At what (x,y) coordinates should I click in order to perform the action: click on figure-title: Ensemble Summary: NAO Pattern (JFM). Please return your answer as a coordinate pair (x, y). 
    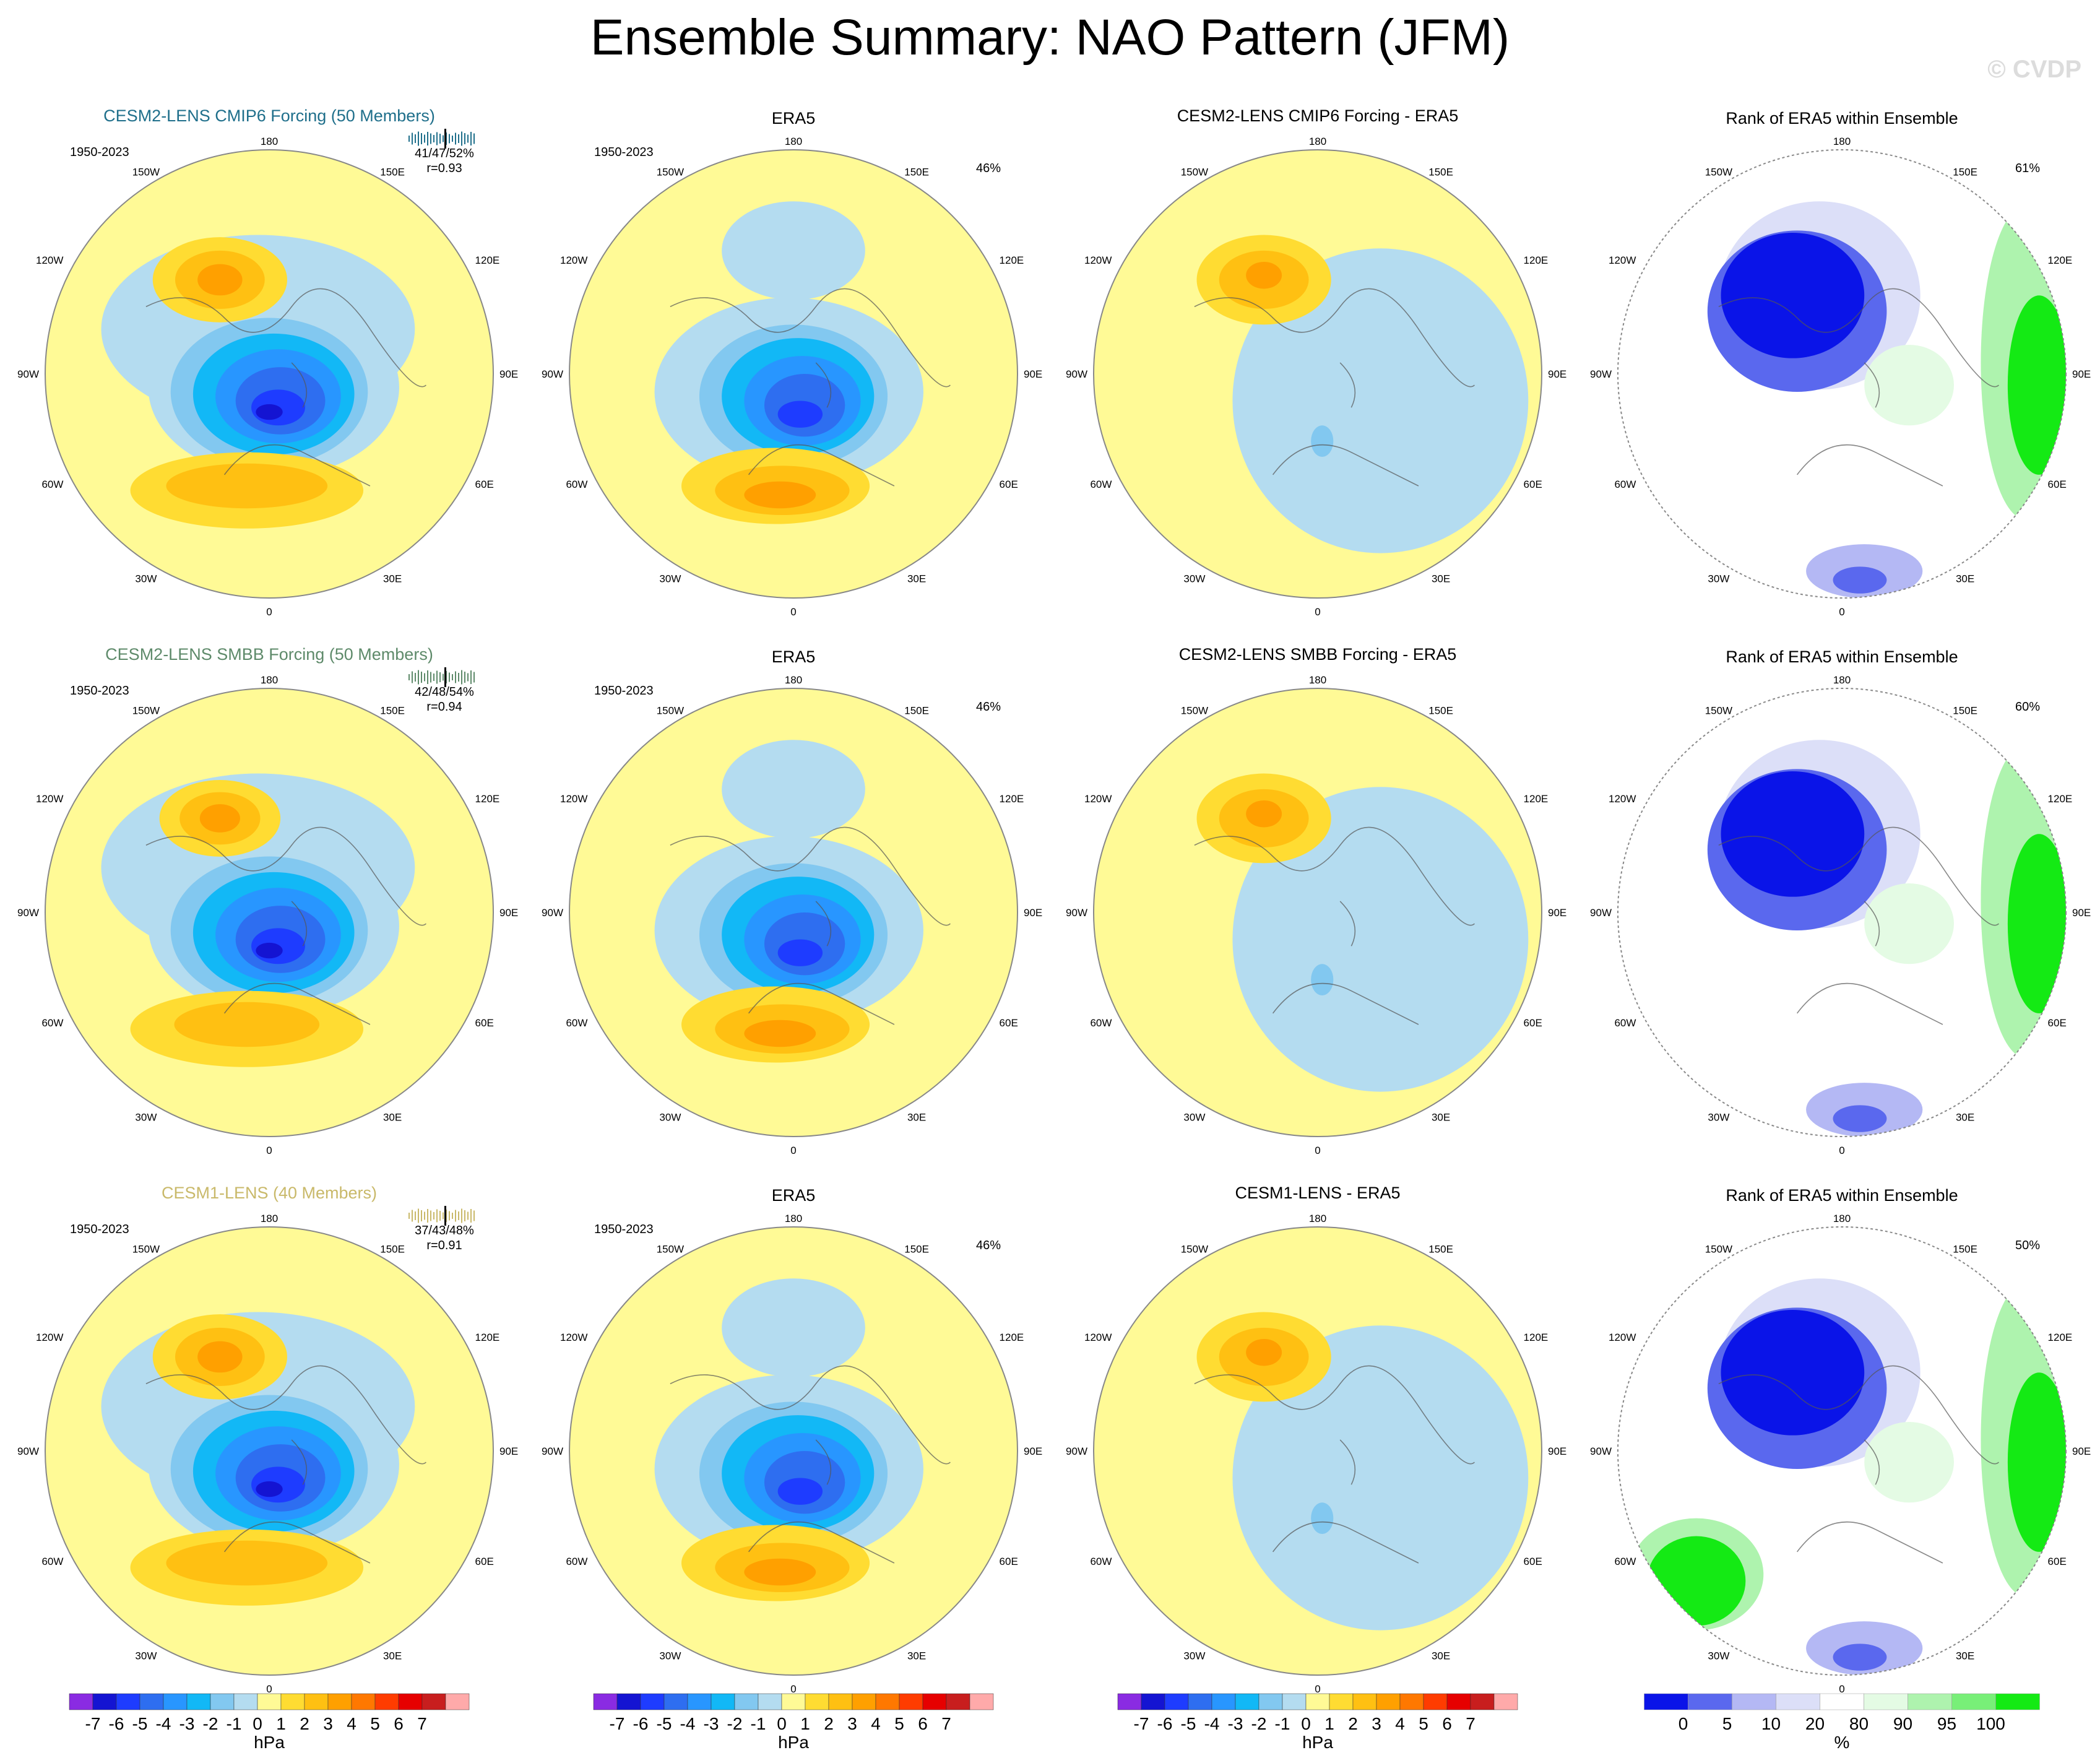
    Looking at the image, I should click on (1050, 37).